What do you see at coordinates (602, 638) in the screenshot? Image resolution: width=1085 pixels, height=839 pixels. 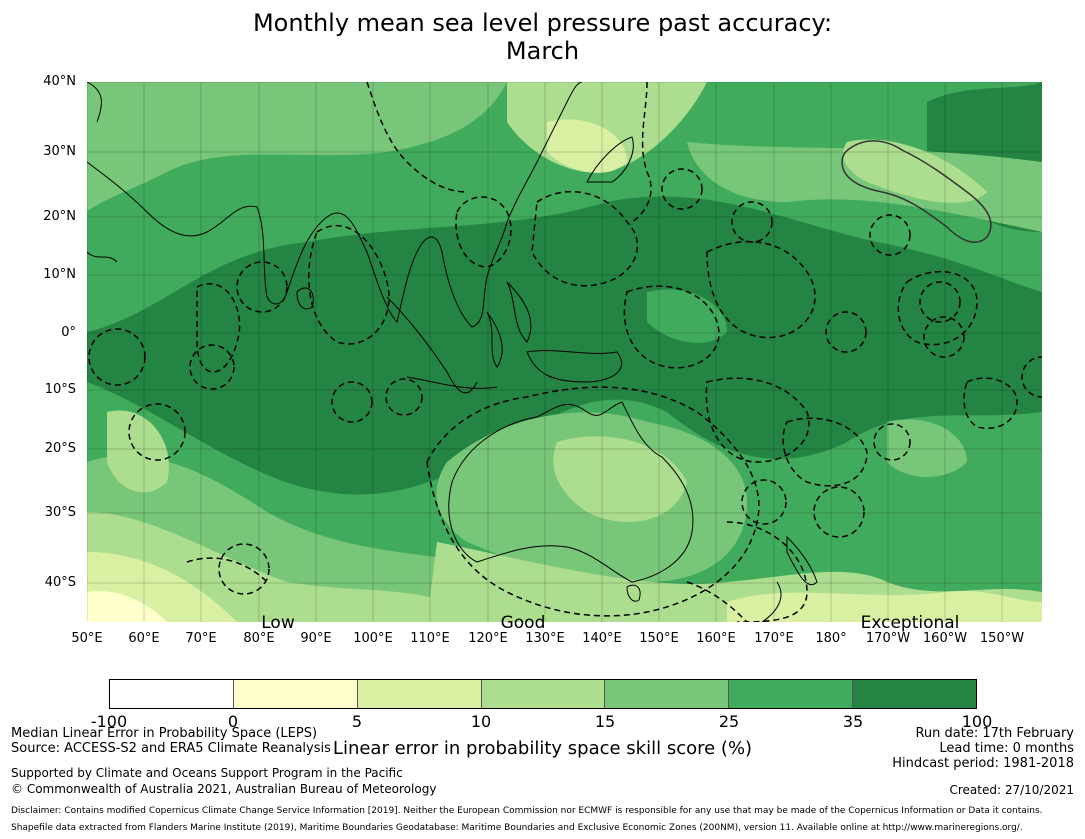 I see `lon-label: 140°E` at bounding box center [602, 638].